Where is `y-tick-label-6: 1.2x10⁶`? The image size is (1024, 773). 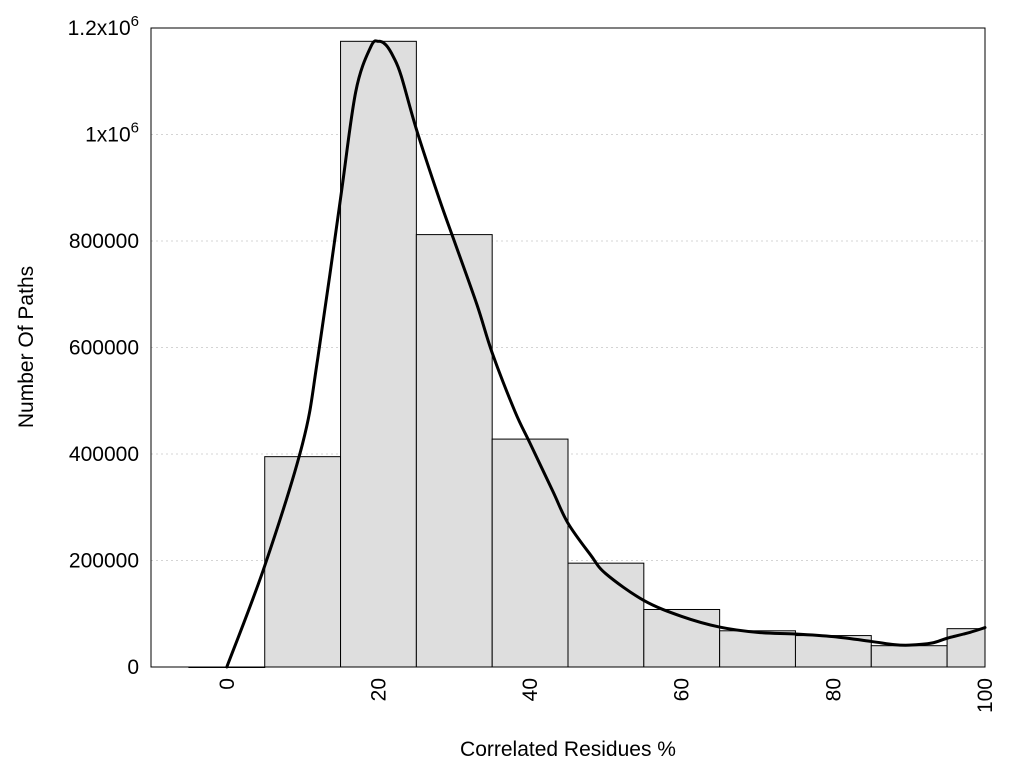 y-tick-label-6: 1.2x10⁶ is located at coordinates (103, 26).